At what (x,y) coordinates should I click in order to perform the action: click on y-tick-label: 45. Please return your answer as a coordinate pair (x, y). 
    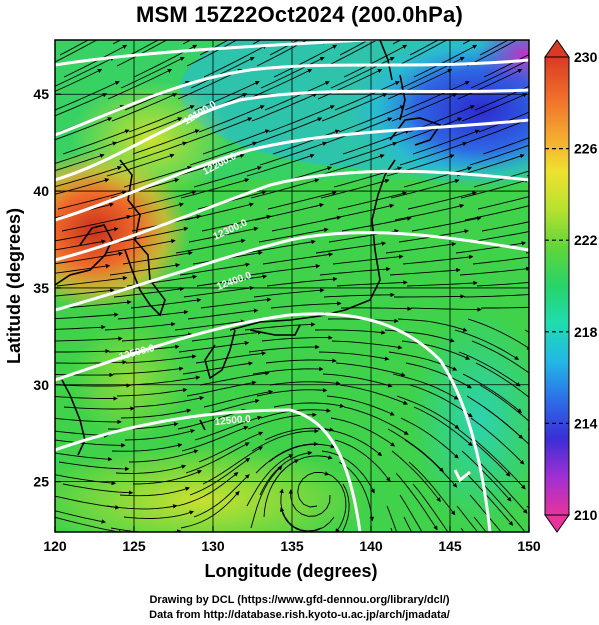
    Looking at the image, I should click on (41, 94).